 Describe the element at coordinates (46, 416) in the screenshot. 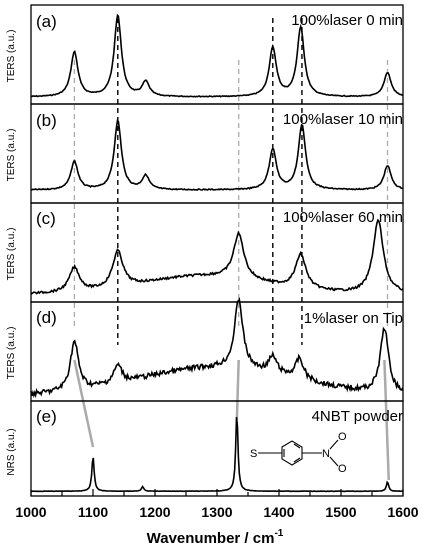

I see `panel-label-e: (e)` at that location.